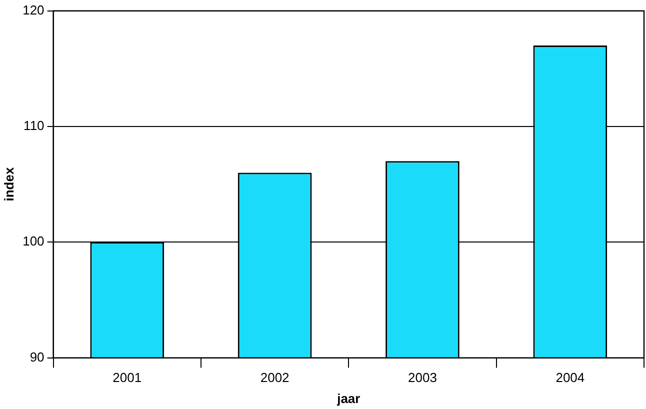 The width and height of the screenshot is (646, 409). I want to click on y-tick-label: 120, so click(33, 10).